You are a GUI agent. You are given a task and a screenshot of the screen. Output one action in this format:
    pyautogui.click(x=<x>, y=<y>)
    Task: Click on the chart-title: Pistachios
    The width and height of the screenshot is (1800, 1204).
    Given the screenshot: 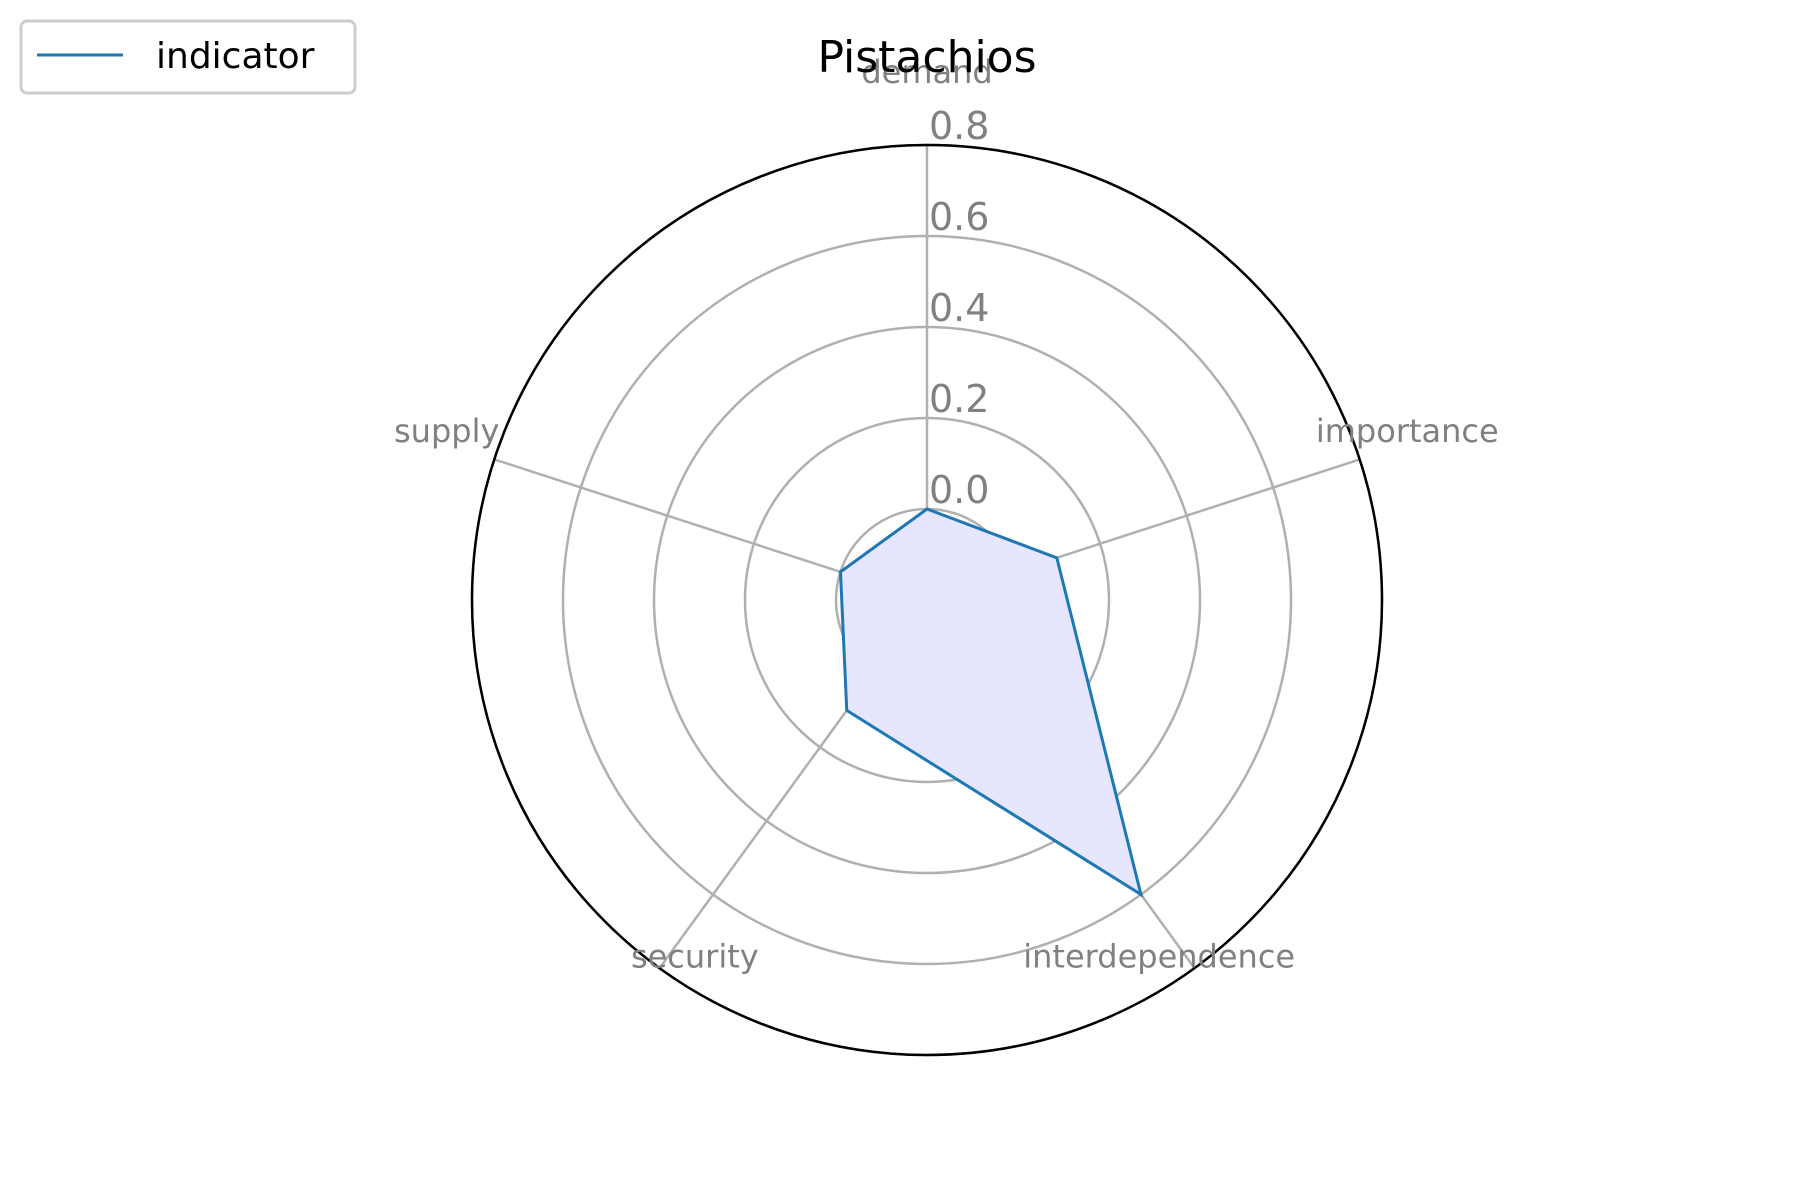 What is the action you would take?
    pyautogui.click(x=926, y=57)
    